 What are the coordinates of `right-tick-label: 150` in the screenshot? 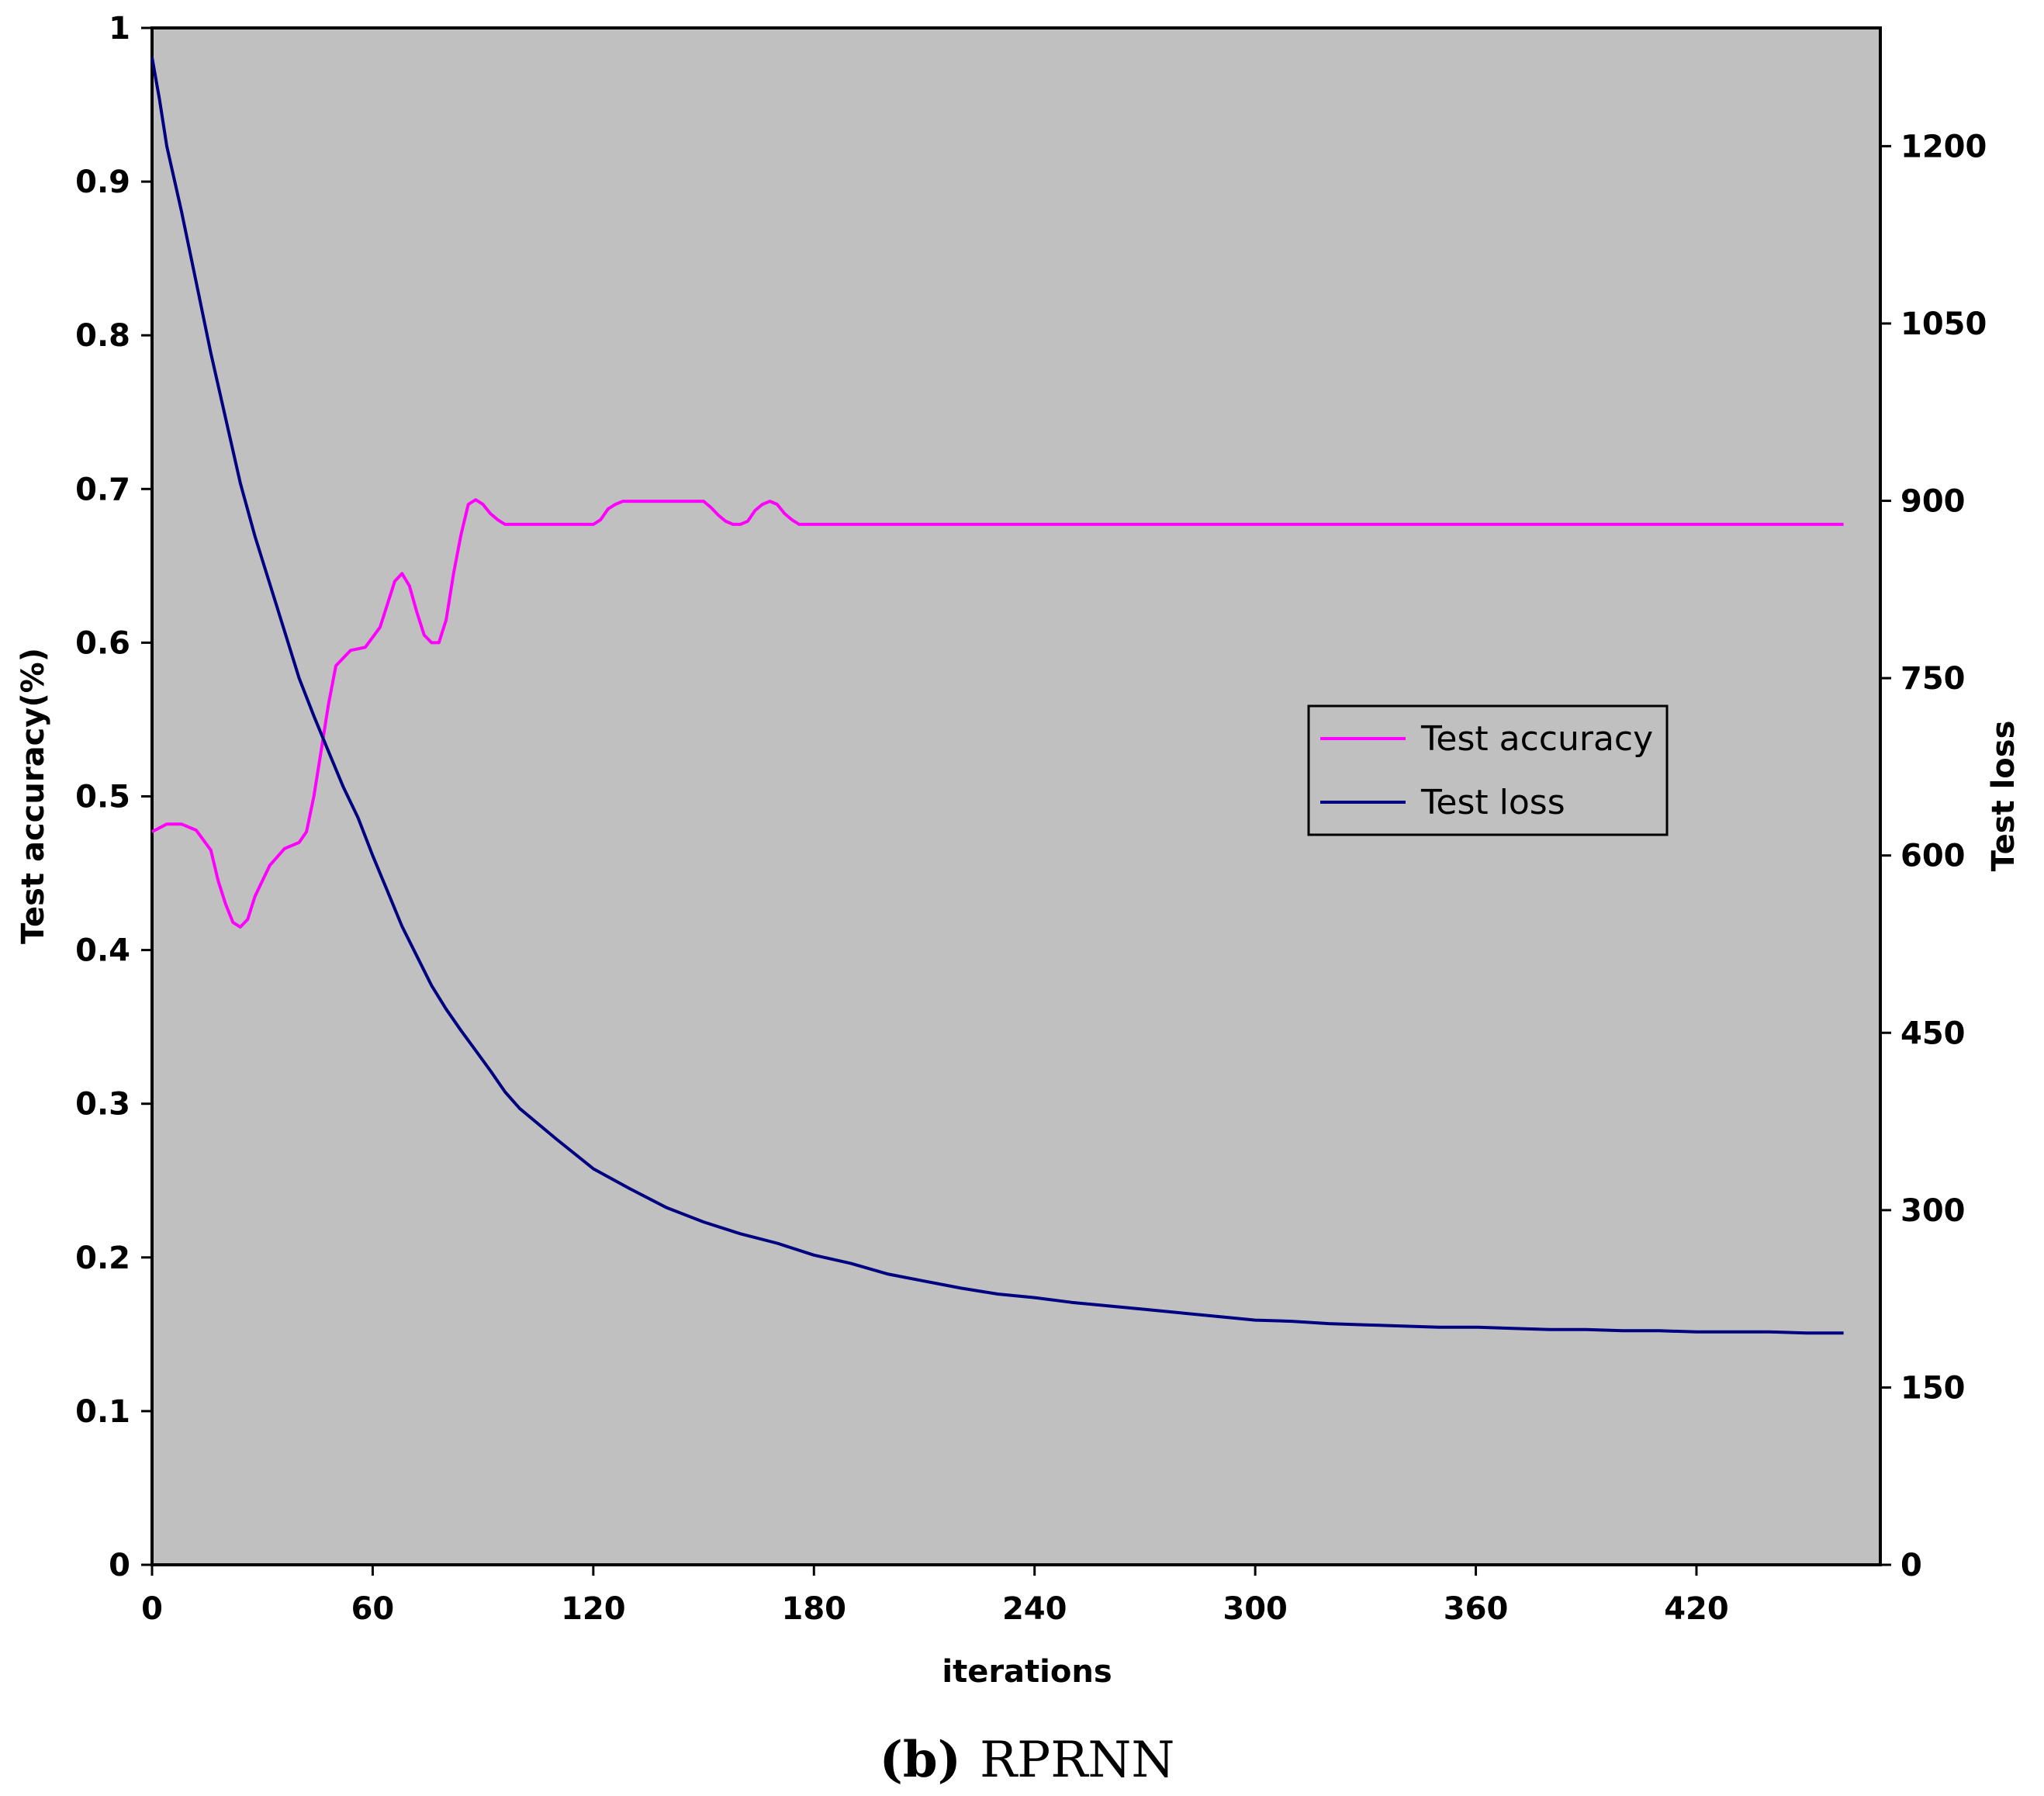 It's located at (1933, 1388).